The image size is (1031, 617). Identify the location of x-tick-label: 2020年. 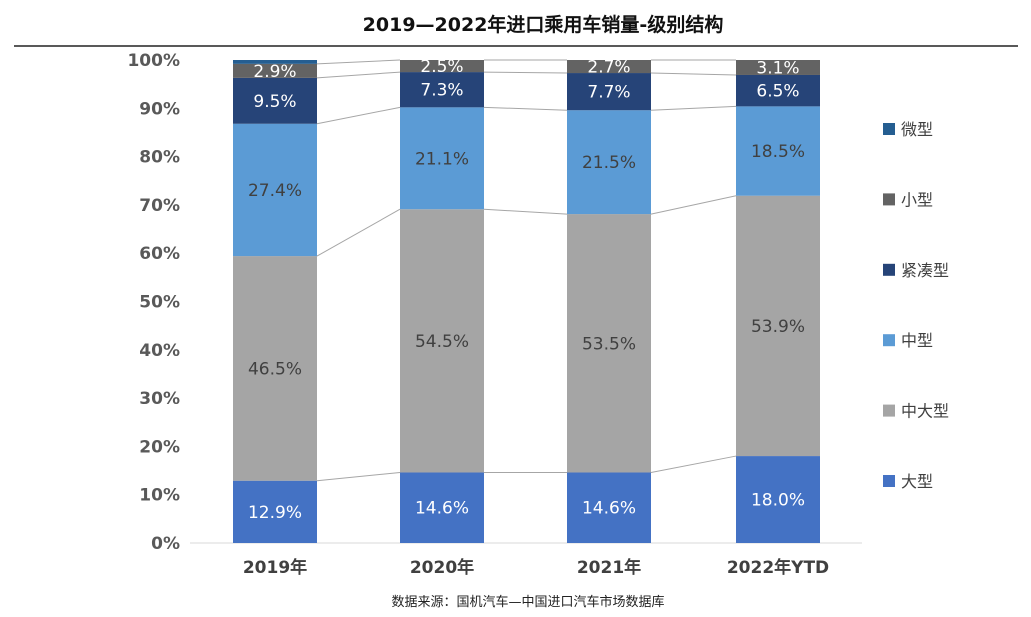
(442, 567).